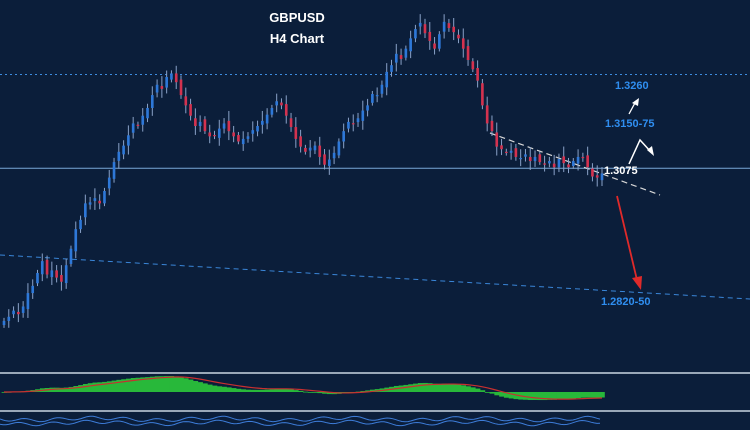 The width and height of the screenshot is (750, 430). I want to click on level-label-1-2820-50: 1.2820-50, so click(626, 302).